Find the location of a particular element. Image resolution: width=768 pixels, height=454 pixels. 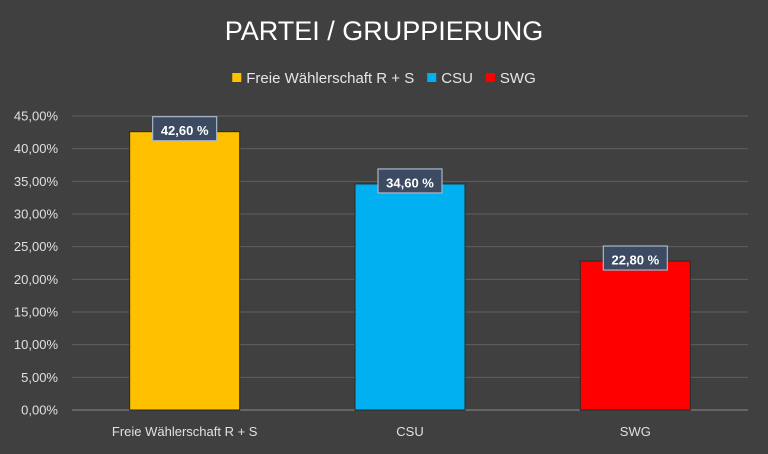

legend-label: SWG is located at coordinates (518, 78).